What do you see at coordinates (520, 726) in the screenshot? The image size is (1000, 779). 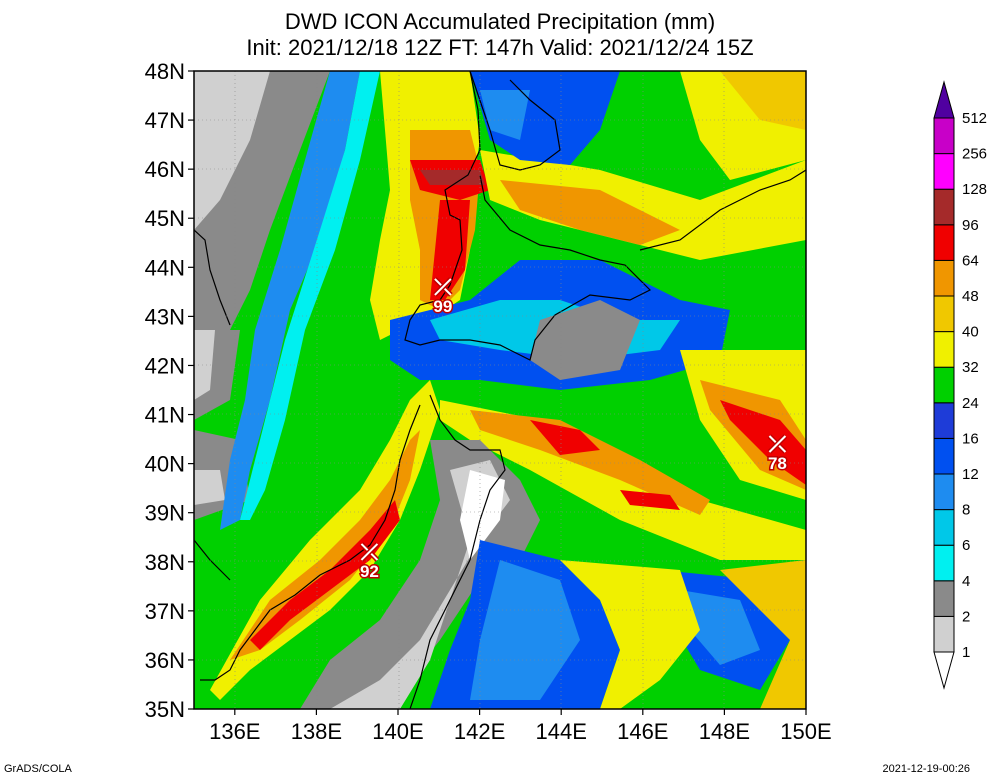 I see `lon-axis: 136E 138E 140E 142E 144E 146E 148E 150E` at bounding box center [520, 726].